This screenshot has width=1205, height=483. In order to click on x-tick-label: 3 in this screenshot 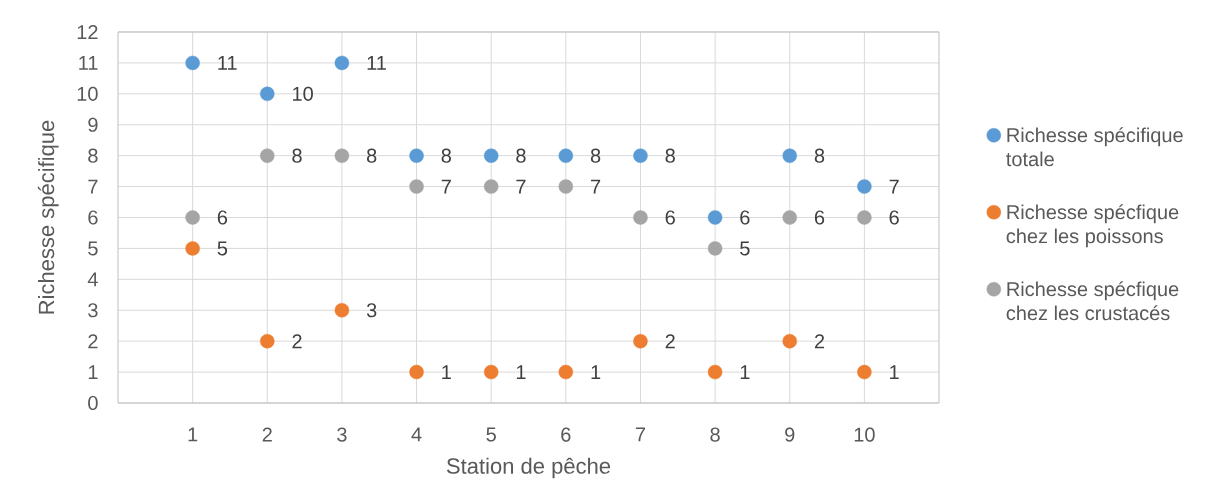, I will do `click(342, 434)`.